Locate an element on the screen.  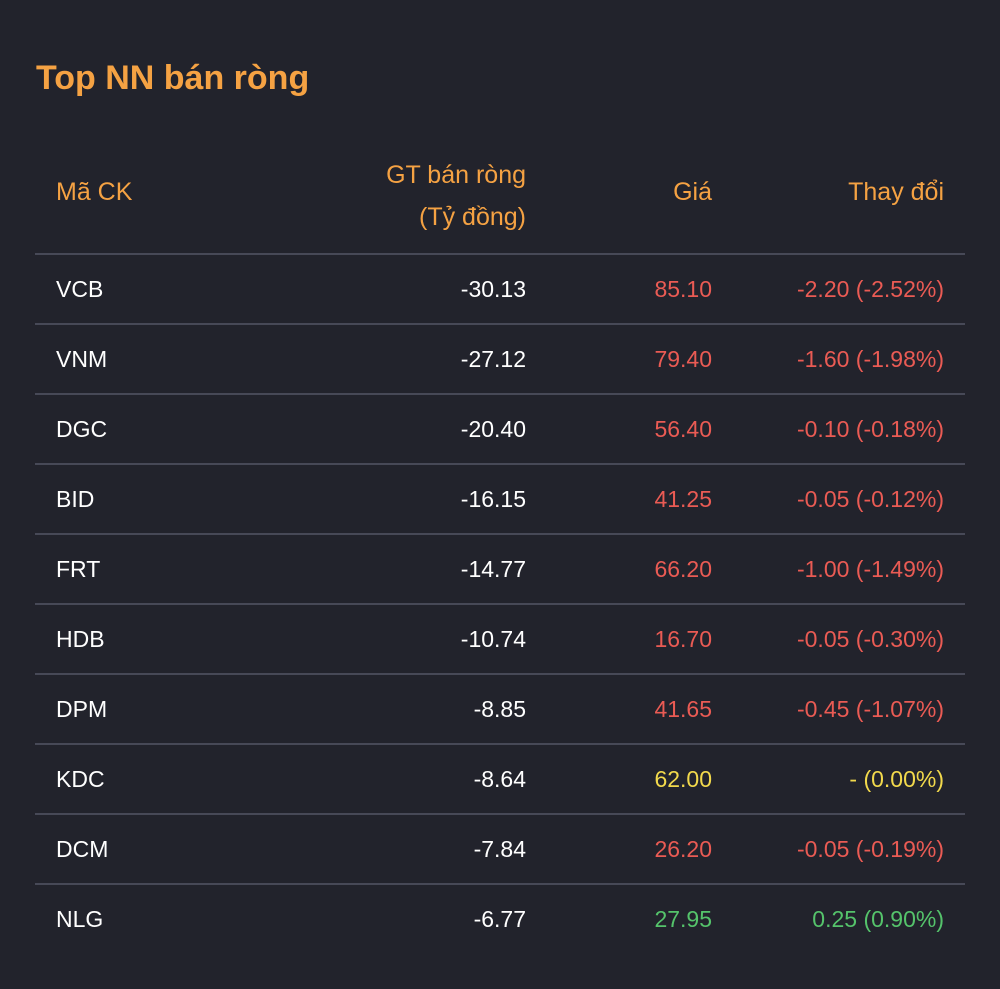
column-header-price: Giá is located at coordinates (692, 192).